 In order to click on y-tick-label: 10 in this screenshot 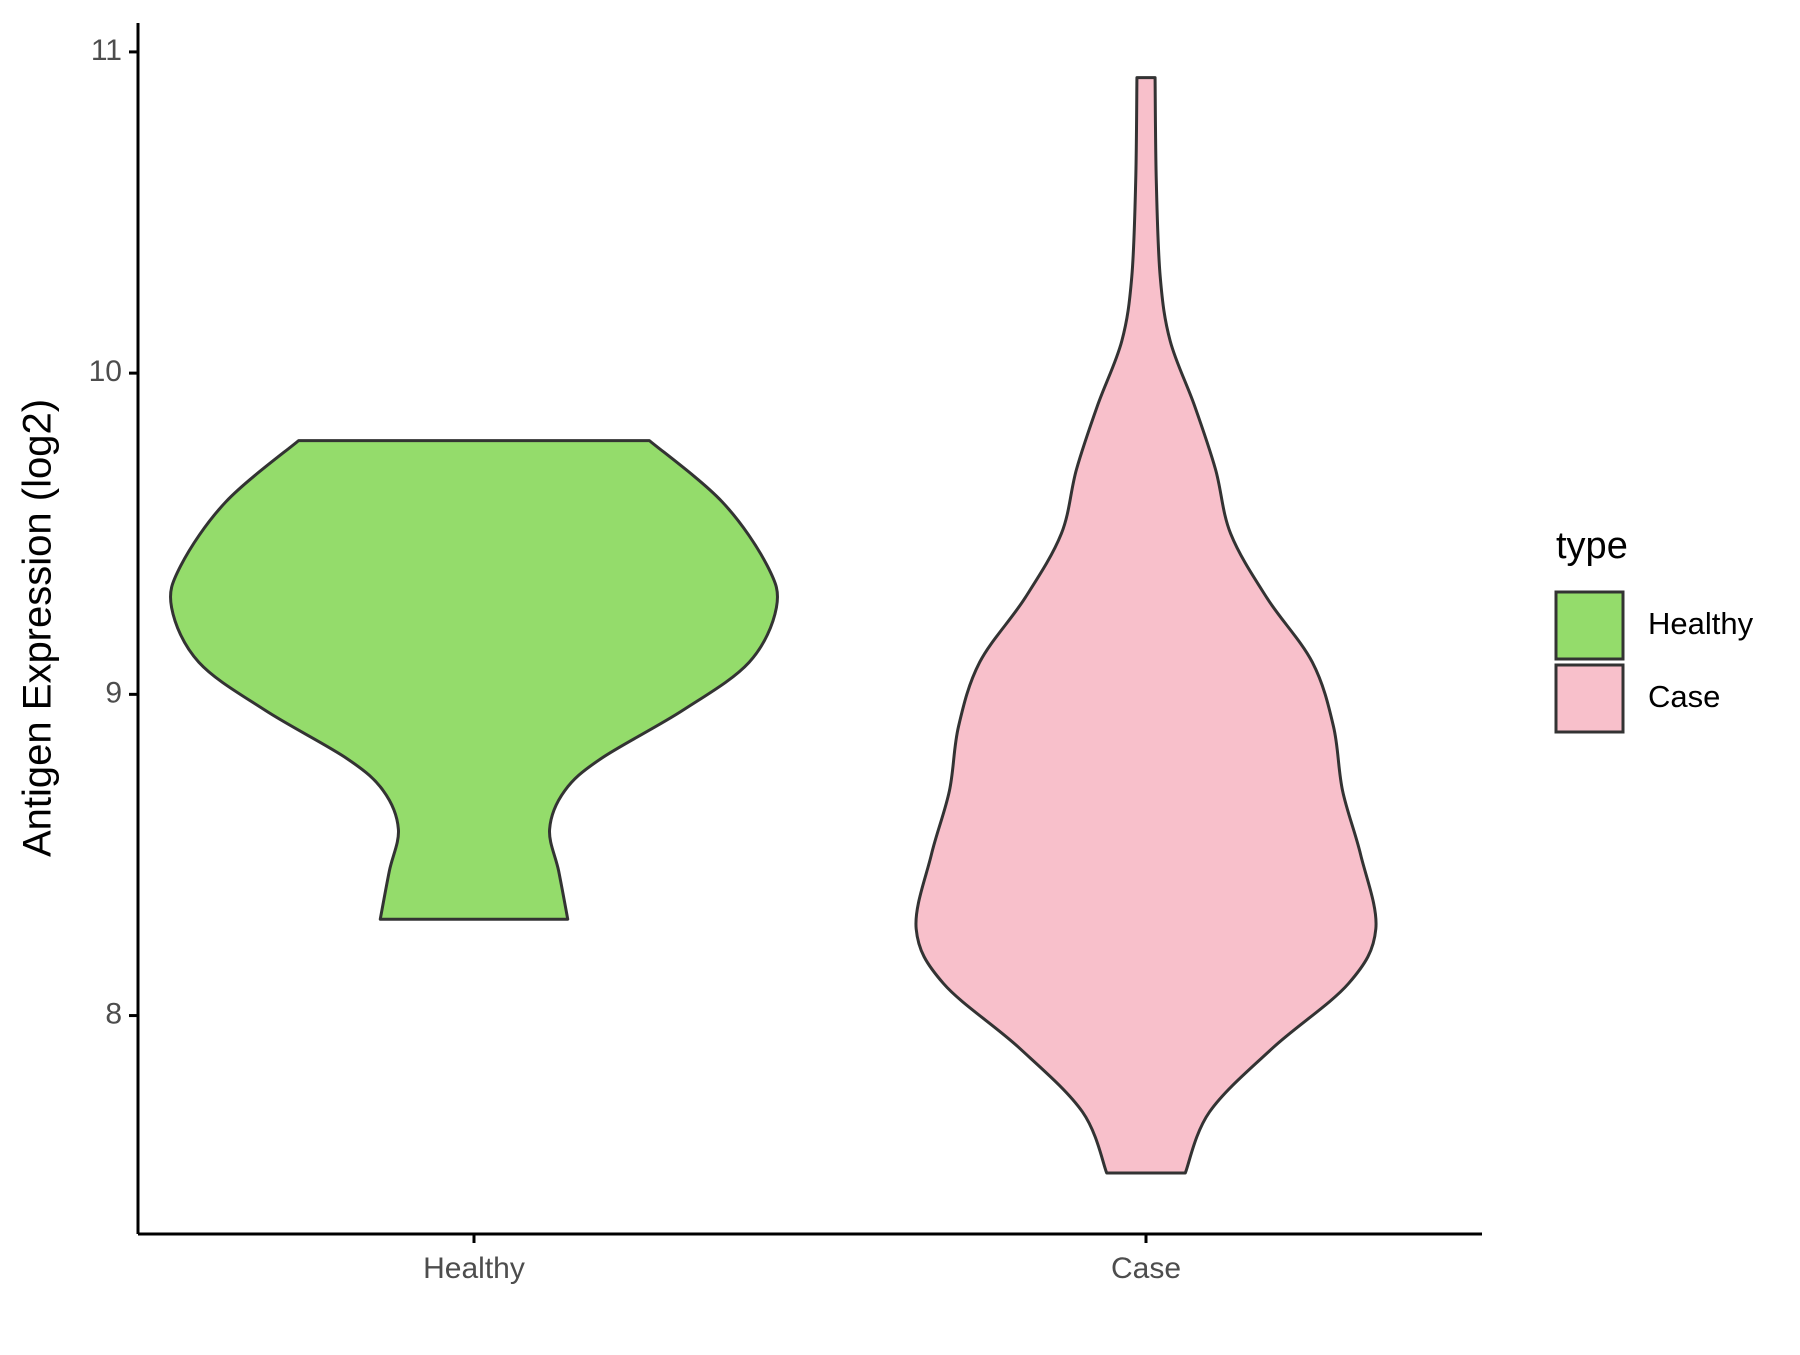, I will do `click(105, 371)`.